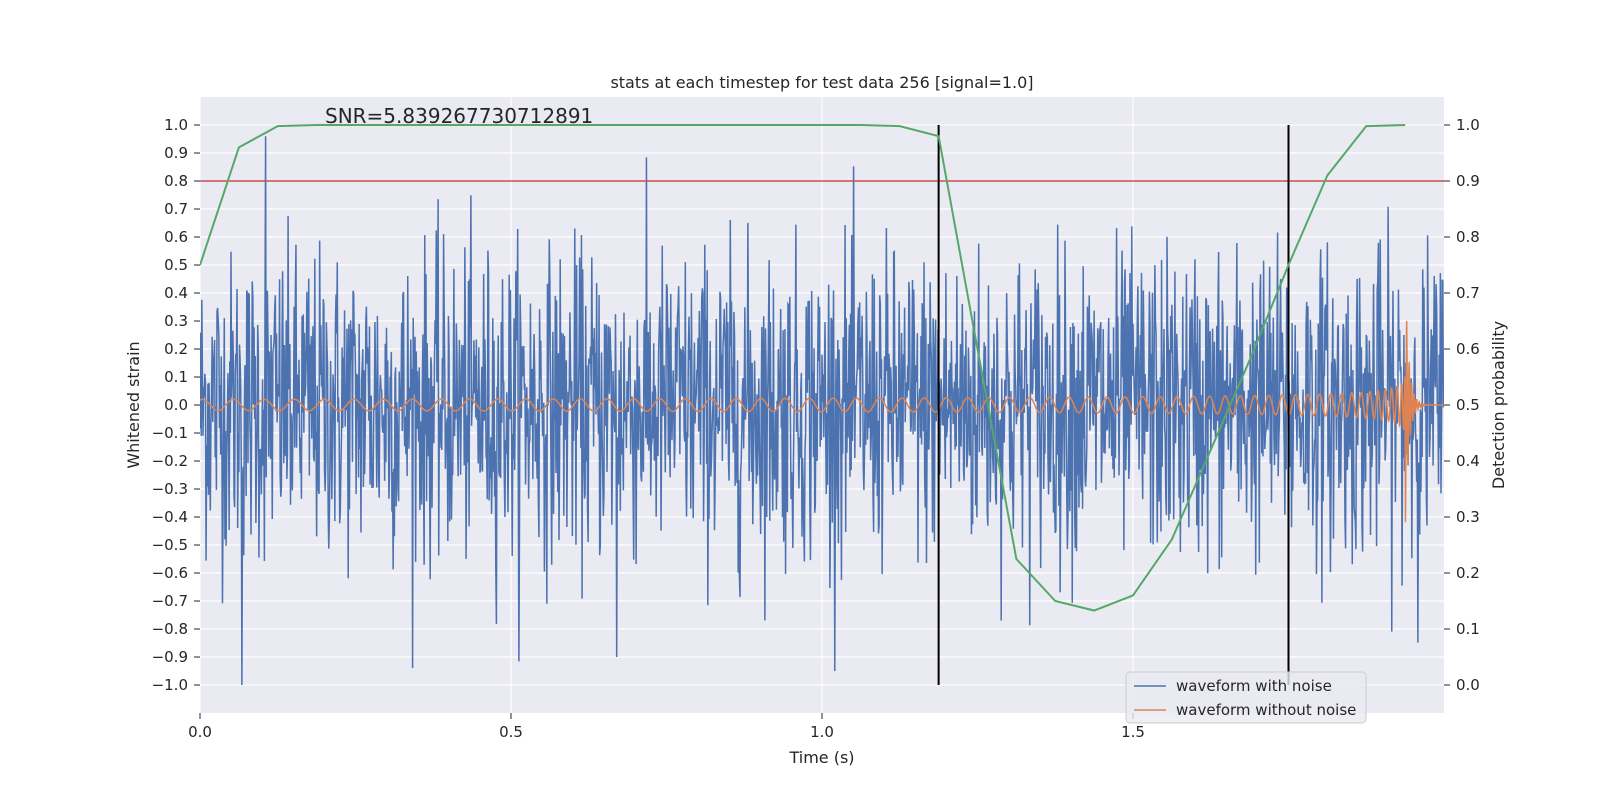 The image size is (1600, 800). Describe the element at coordinates (1266, 710) in the screenshot. I see `legend-label-waveform-without-noise: waveform without noise` at that location.